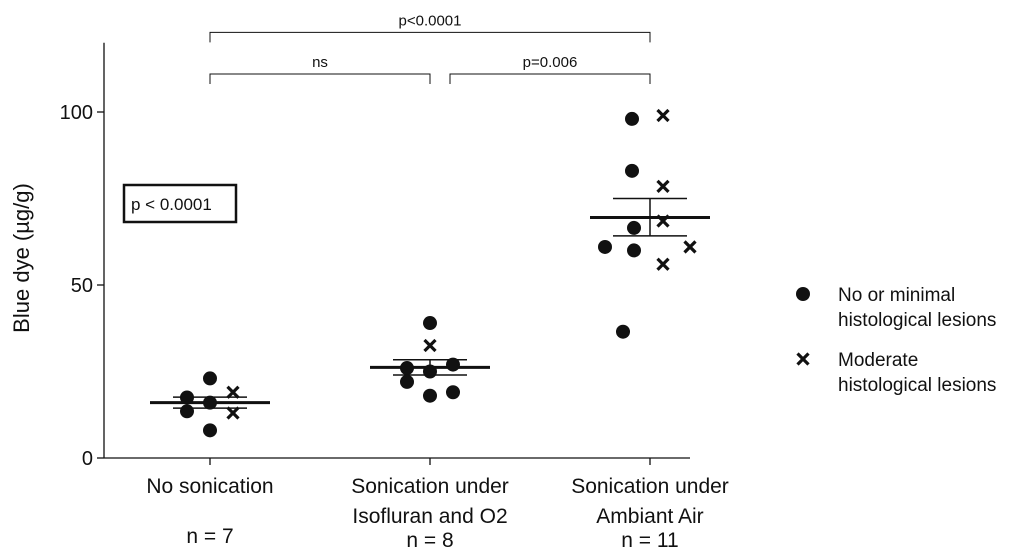  Describe the element at coordinates (430, 20) in the screenshot. I see `comparison-label: p<0.0001` at that location.